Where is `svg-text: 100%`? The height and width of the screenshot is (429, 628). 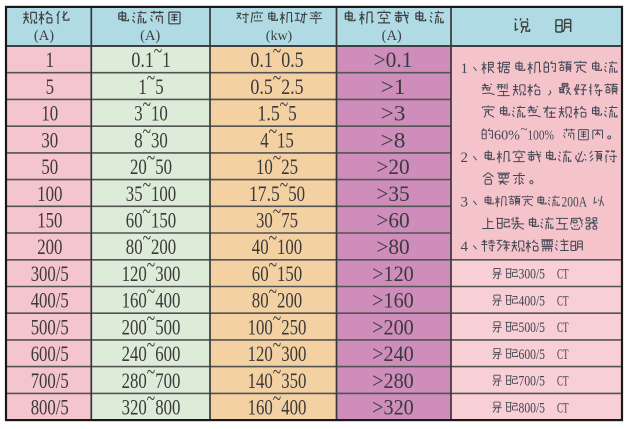 svg-text: 100% is located at coordinates (541, 135).